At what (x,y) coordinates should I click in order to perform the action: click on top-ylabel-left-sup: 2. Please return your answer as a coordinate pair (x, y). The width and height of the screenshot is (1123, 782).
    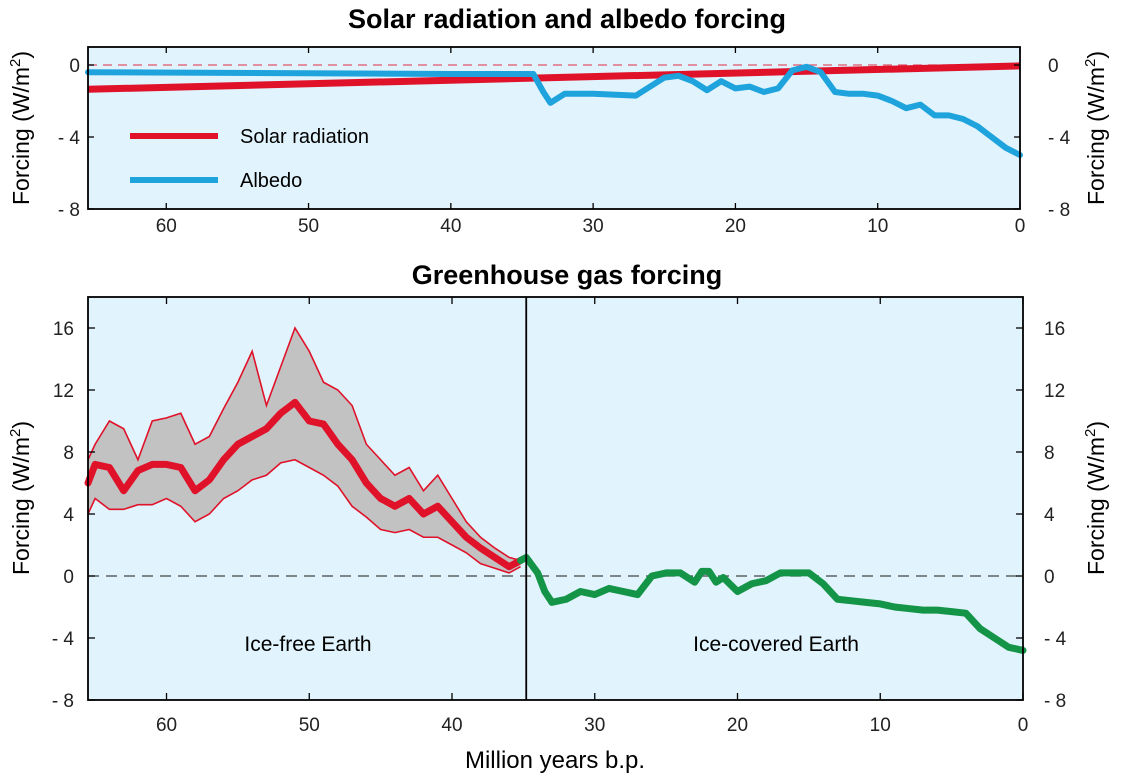
    Looking at the image, I should click on (15, 63).